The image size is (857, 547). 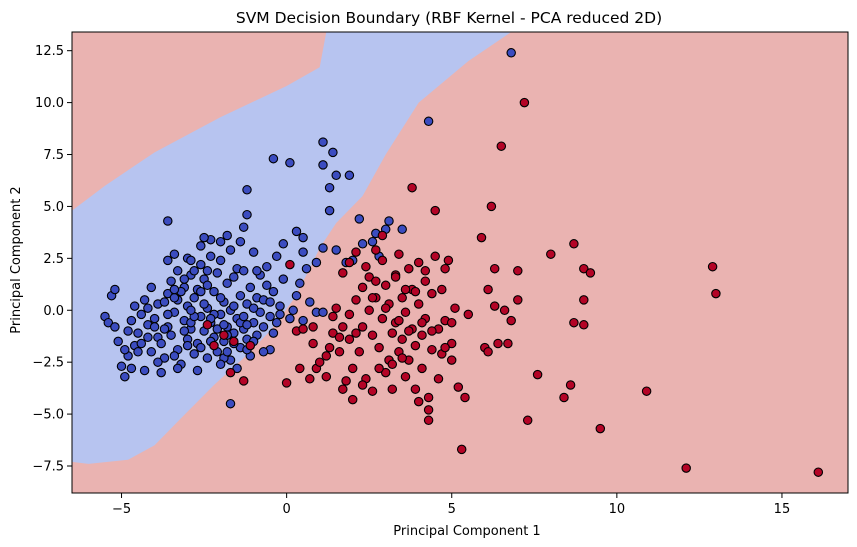 I want to click on y-axis: −7.5 −5.0 −2.5 0.0 2.5 5.0 7.5 10.0 12.5, so click(x=52, y=259).